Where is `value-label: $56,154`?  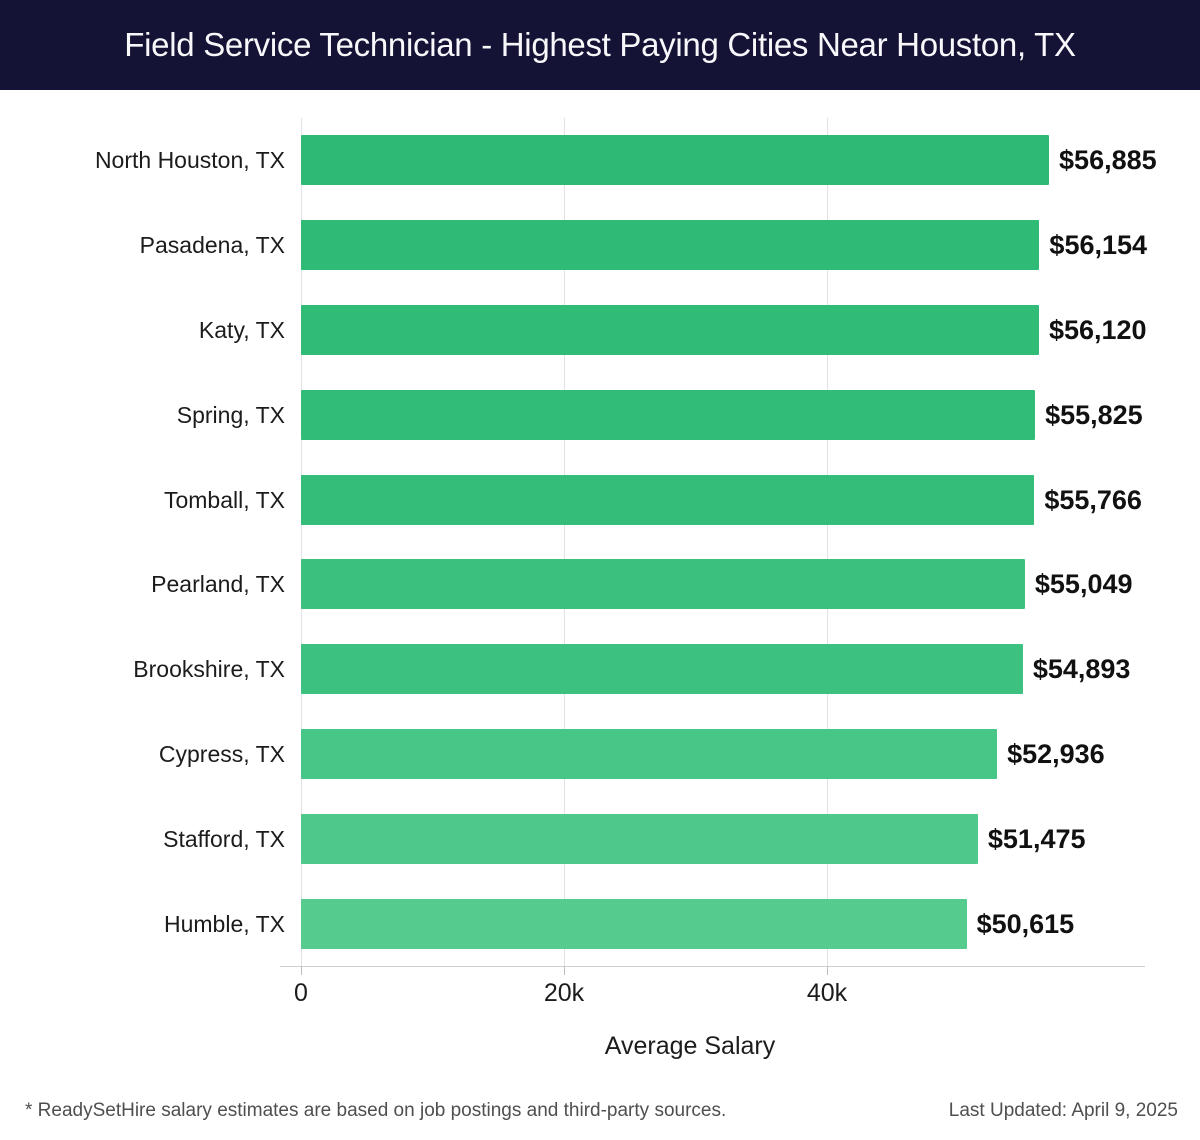
value-label: $56,154 is located at coordinates (1098, 245).